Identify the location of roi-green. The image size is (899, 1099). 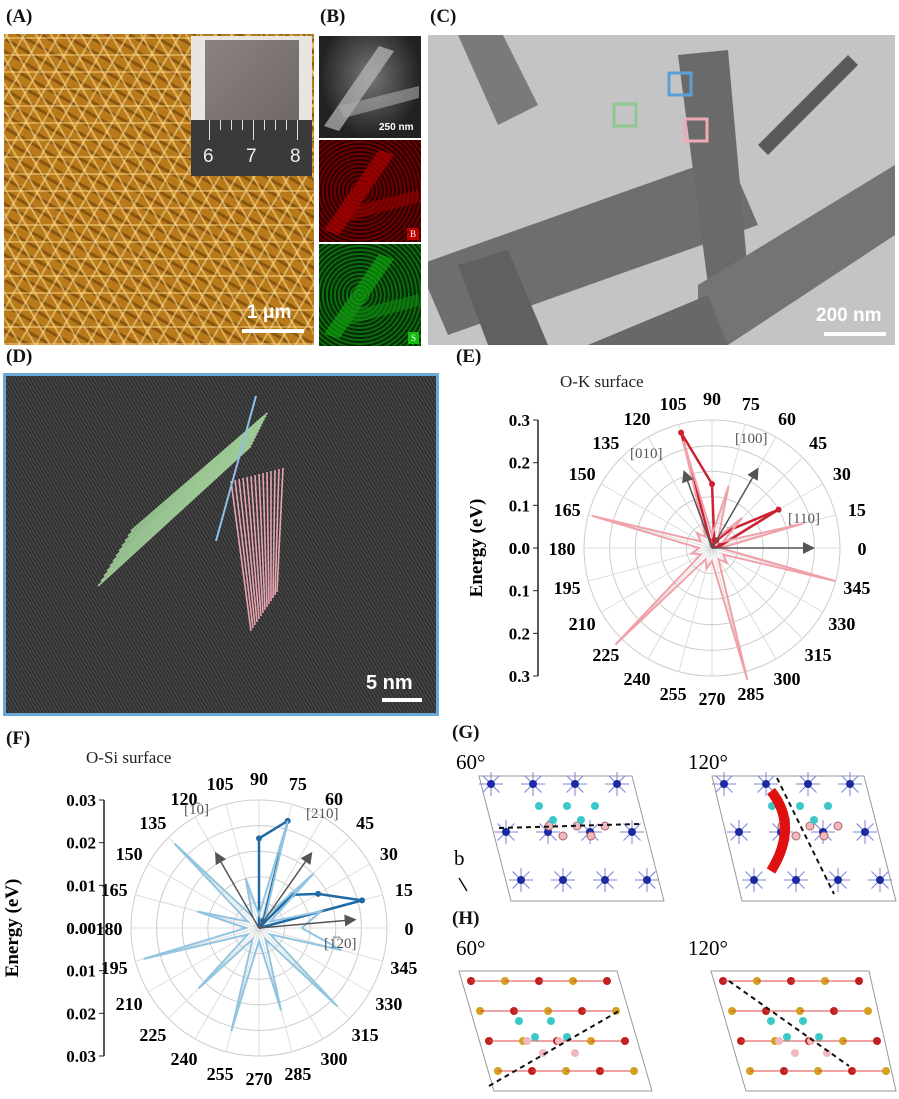
(625, 115).